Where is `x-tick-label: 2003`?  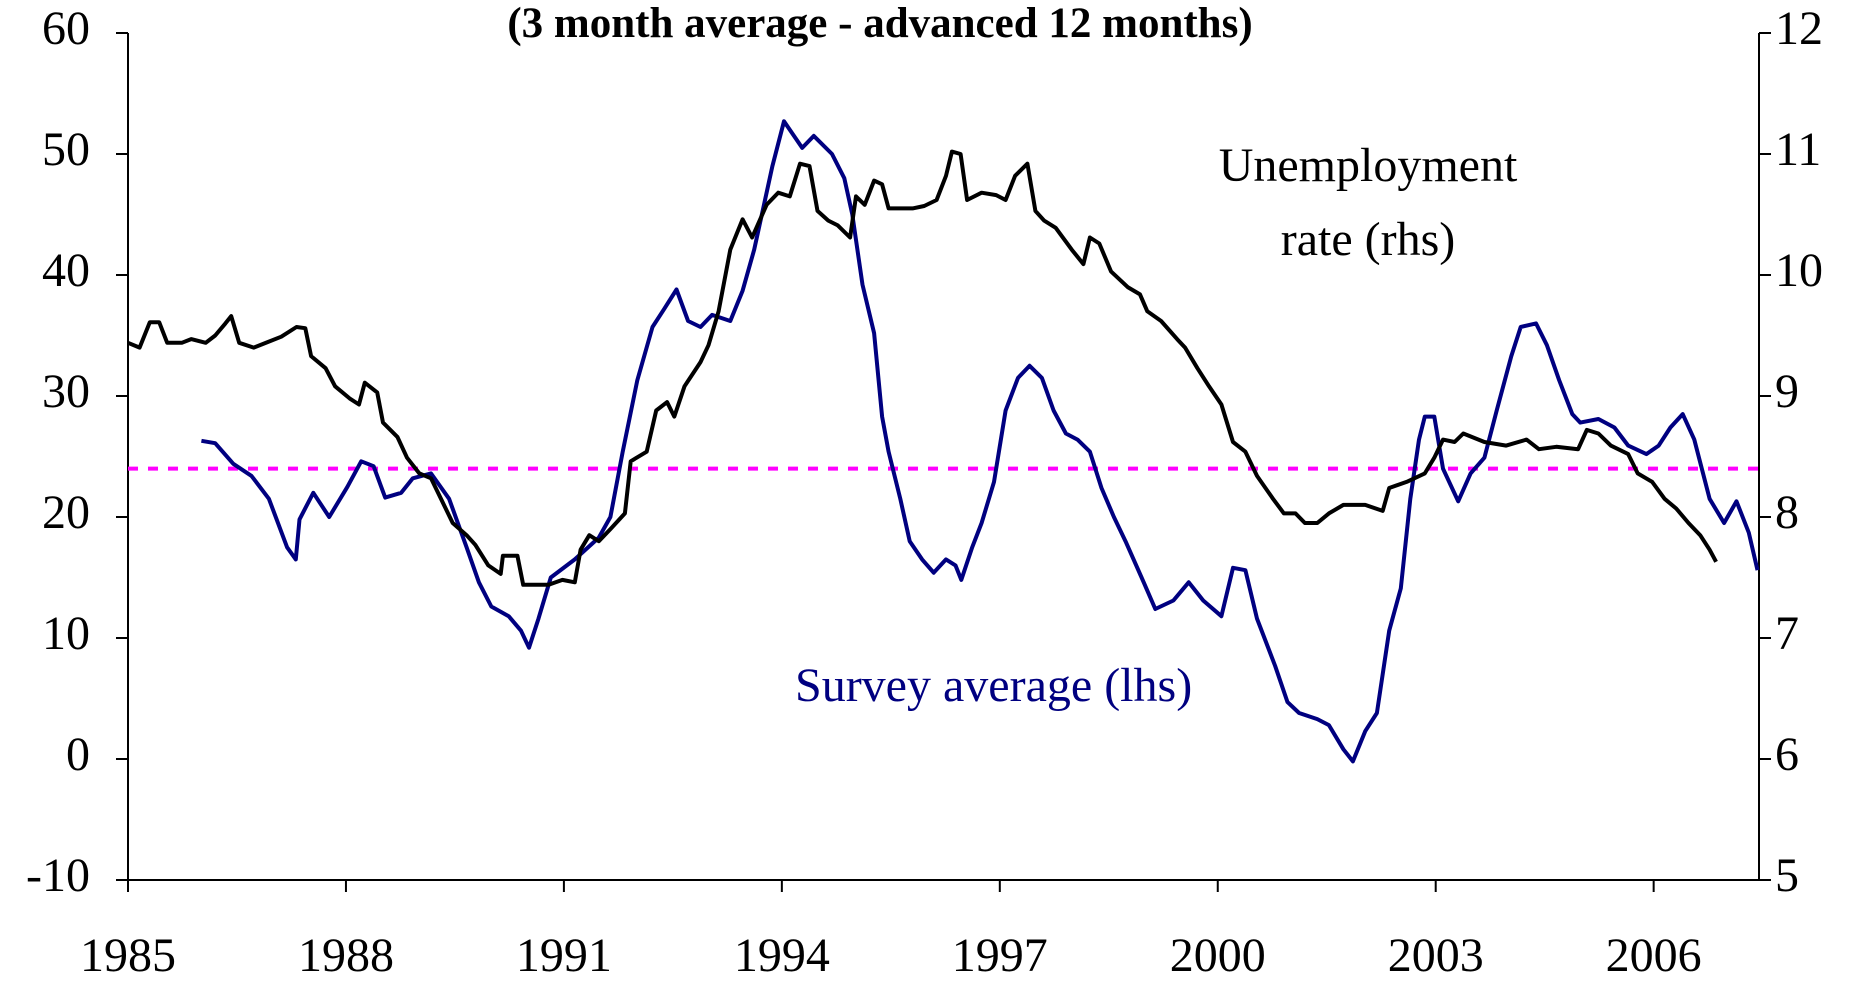 x-tick-label: 2003 is located at coordinates (1436, 955).